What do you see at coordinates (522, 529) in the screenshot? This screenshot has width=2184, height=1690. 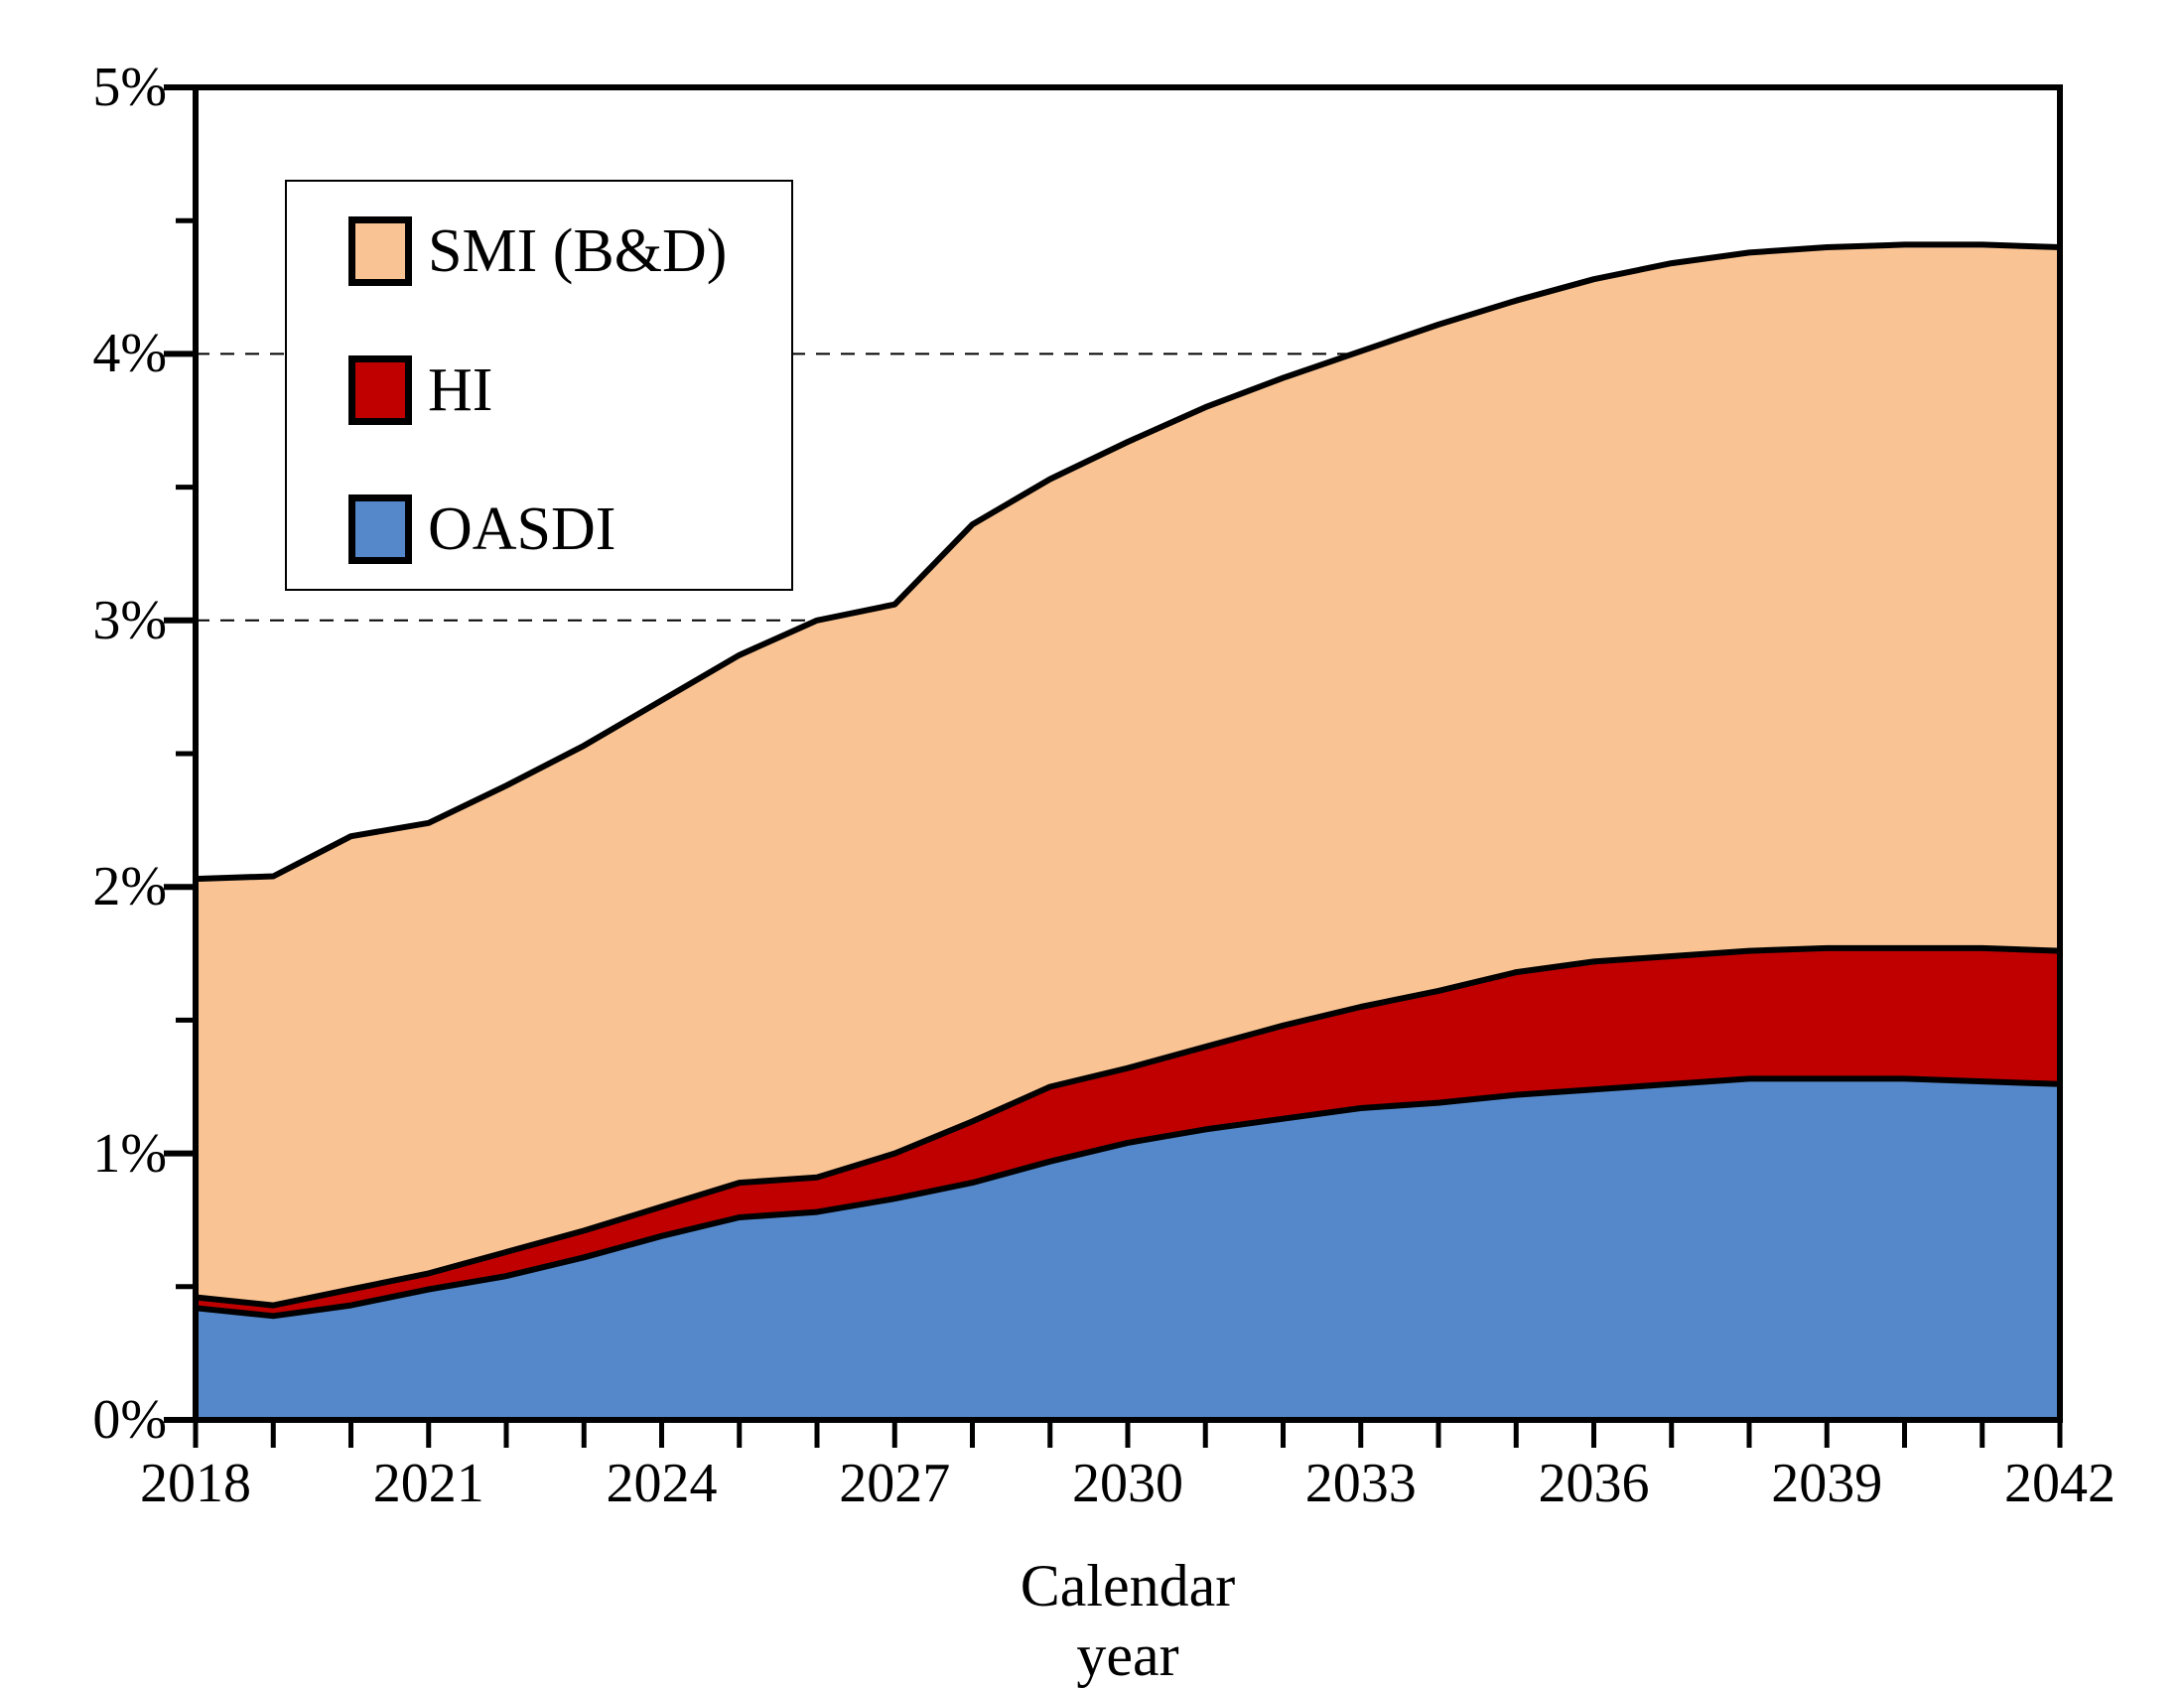 I see `legend-label-oasdi: OASDI` at bounding box center [522, 529].